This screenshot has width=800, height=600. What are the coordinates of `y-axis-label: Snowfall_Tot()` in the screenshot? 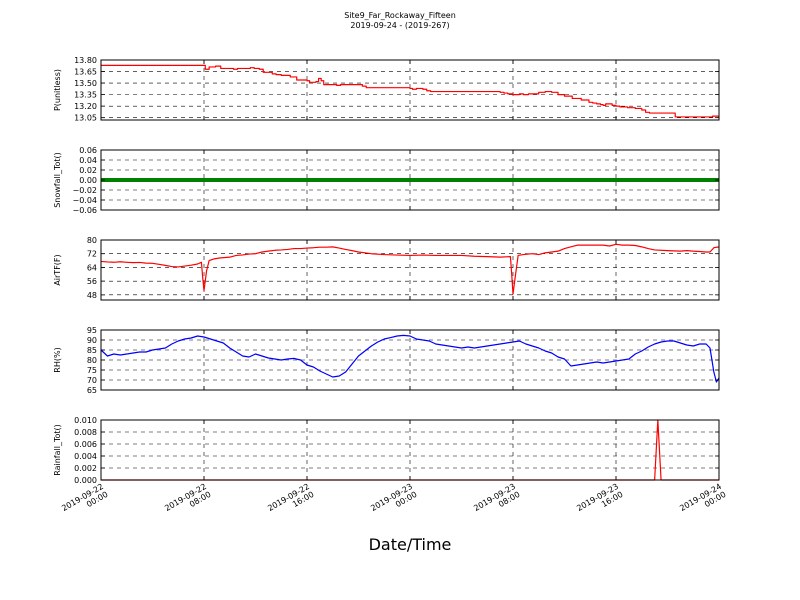 It's located at (57, 180).